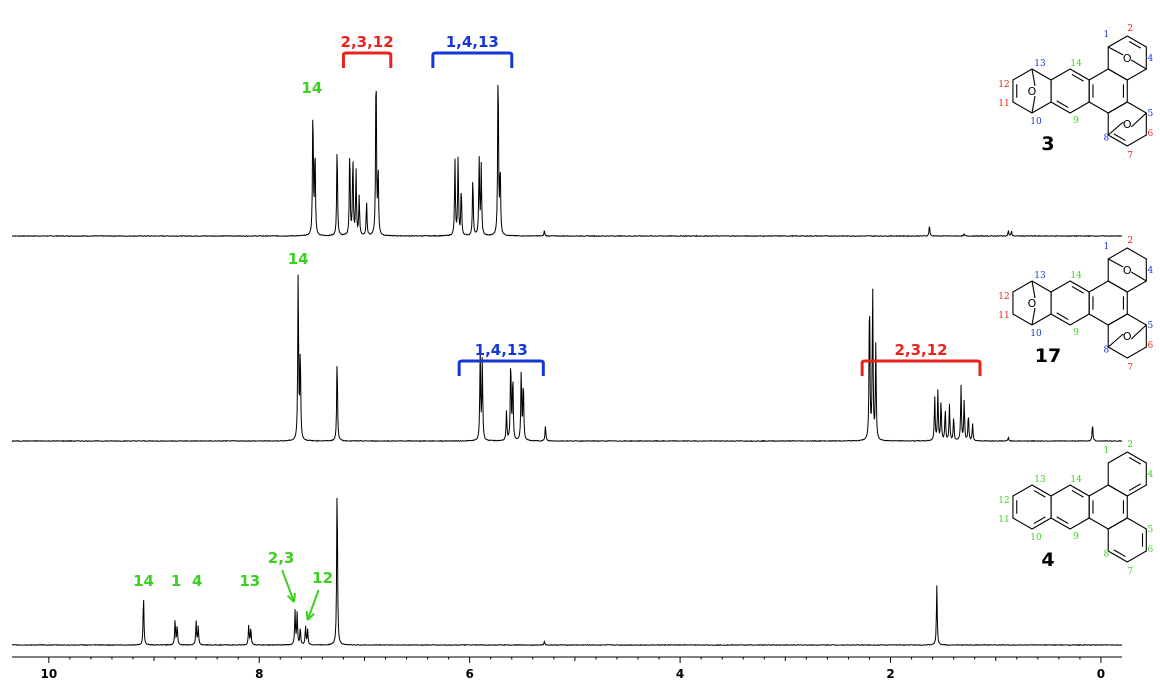 The height and width of the screenshot is (683, 1160). Describe the element at coordinates (259, 674) in the screenshot. I see `tick-label-8: 8` at that location.